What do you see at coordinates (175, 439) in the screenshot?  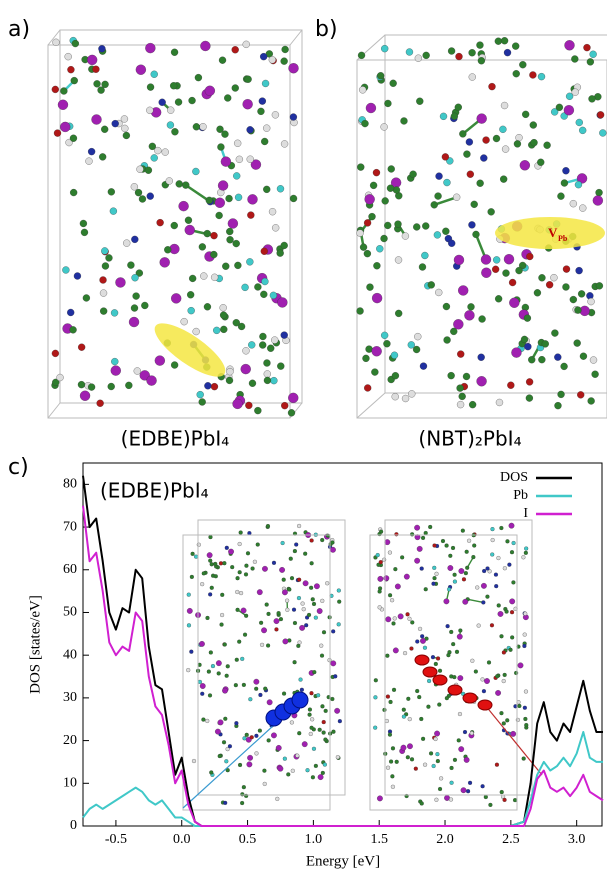 I see `caption: (EDBE)PbI₄` at bounding box center [175, 439].